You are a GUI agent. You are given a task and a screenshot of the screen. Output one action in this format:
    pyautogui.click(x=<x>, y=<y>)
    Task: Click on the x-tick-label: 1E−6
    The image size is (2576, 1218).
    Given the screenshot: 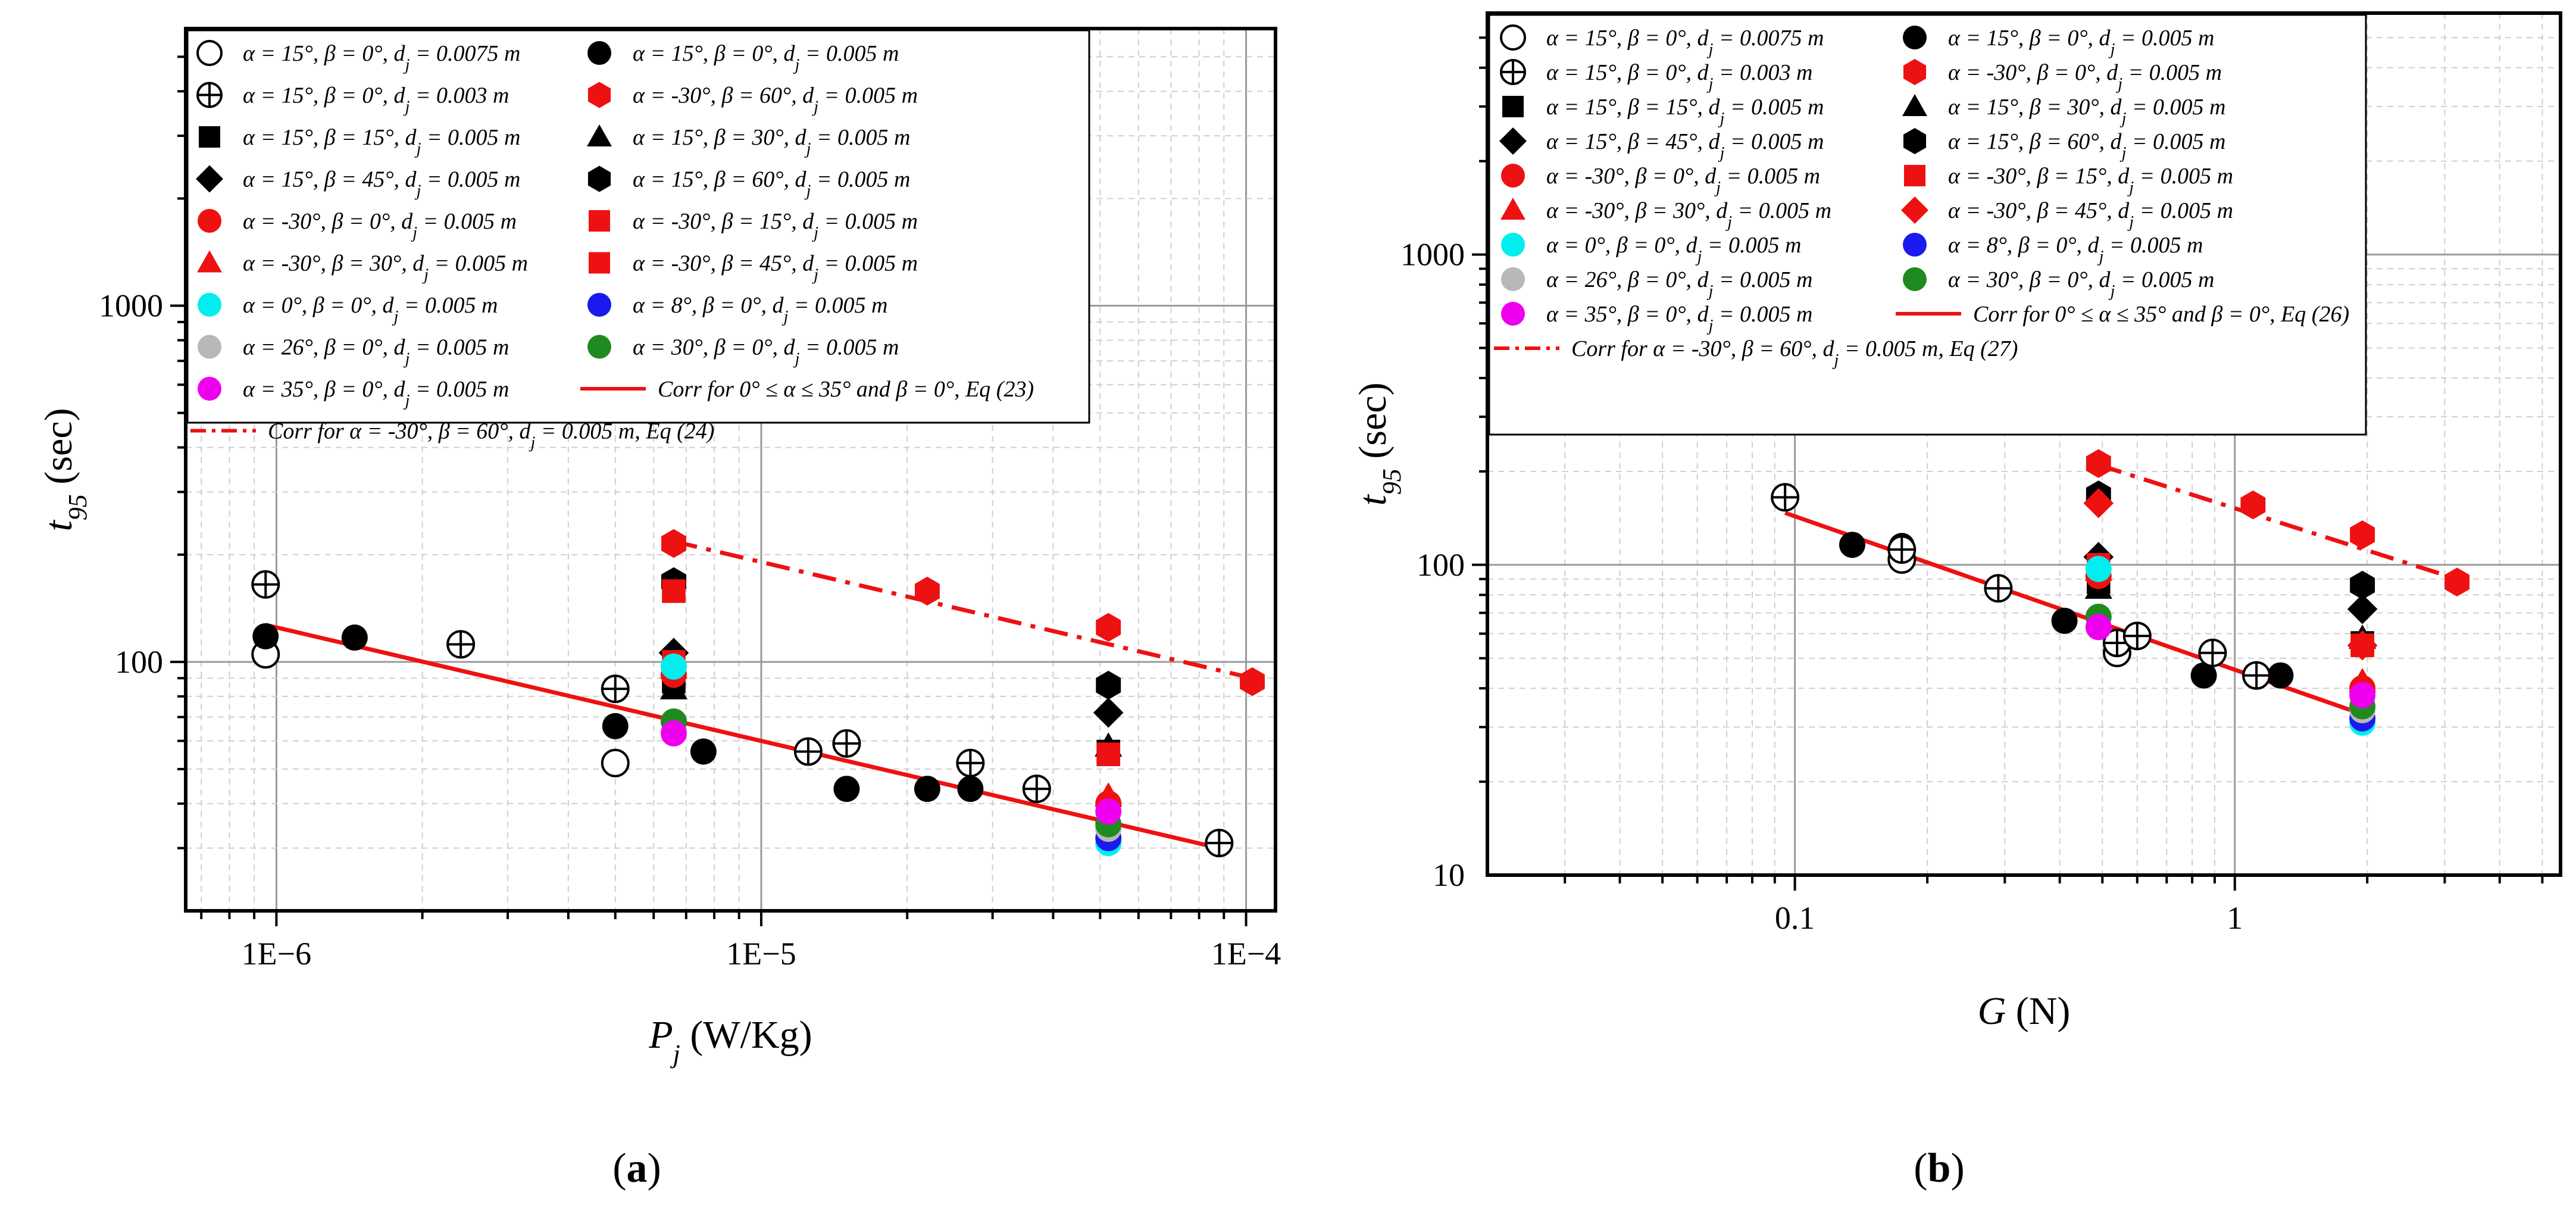 What is the action you would take?
    pyautogui.click(x=276, y=954)
    